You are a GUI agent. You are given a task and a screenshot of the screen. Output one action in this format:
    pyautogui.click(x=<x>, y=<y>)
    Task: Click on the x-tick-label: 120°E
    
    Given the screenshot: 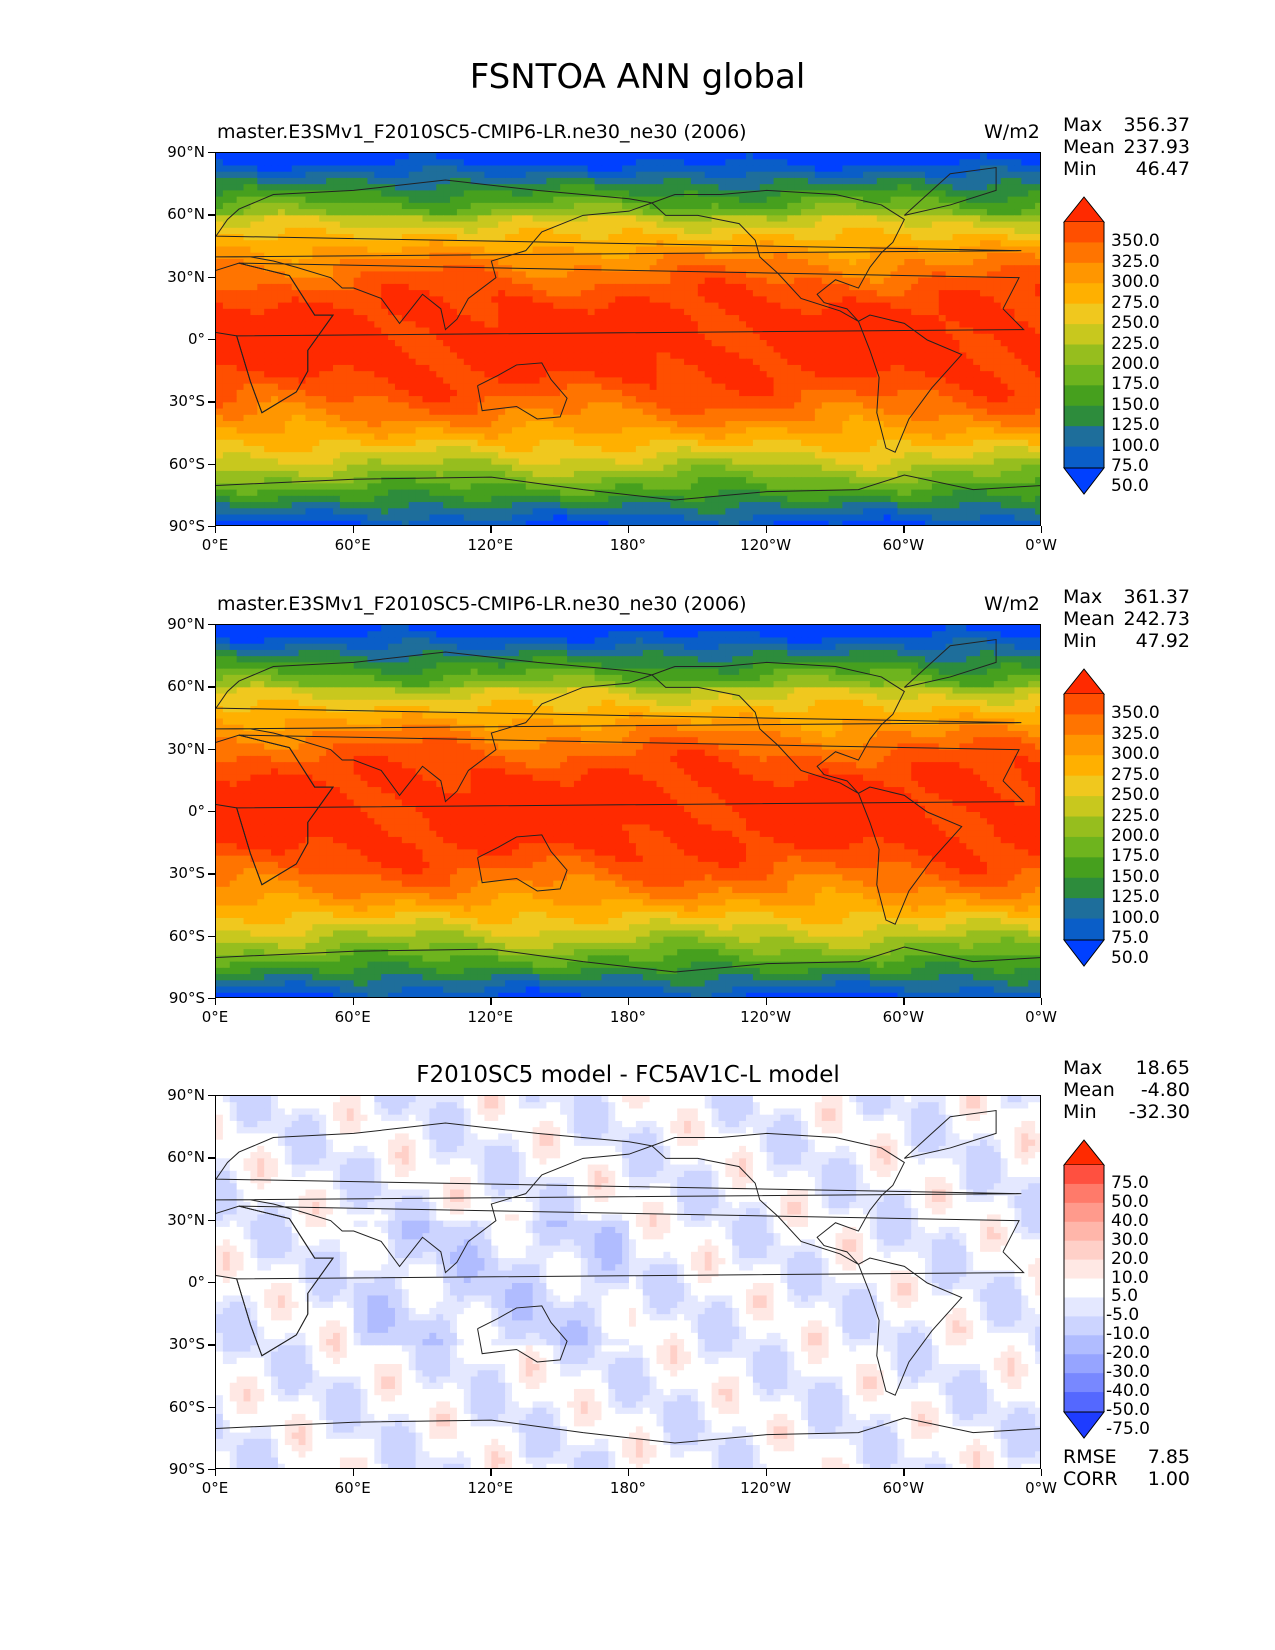 What is the action you would take?
    pyautogui.click(x=490, y=545)
    